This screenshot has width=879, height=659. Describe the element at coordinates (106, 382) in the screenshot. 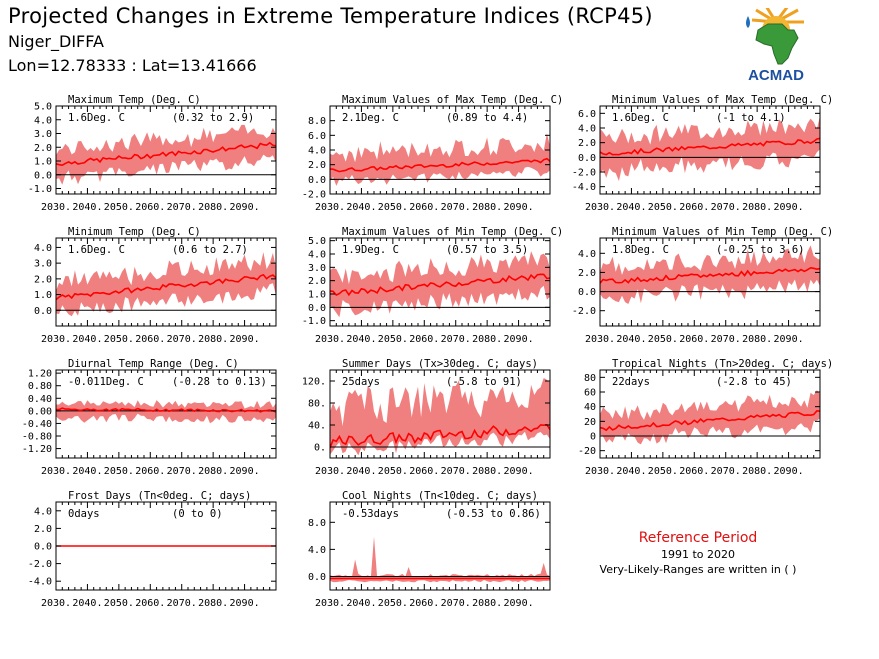

I see `change-value-label: -0.011Deg. C` at that location.